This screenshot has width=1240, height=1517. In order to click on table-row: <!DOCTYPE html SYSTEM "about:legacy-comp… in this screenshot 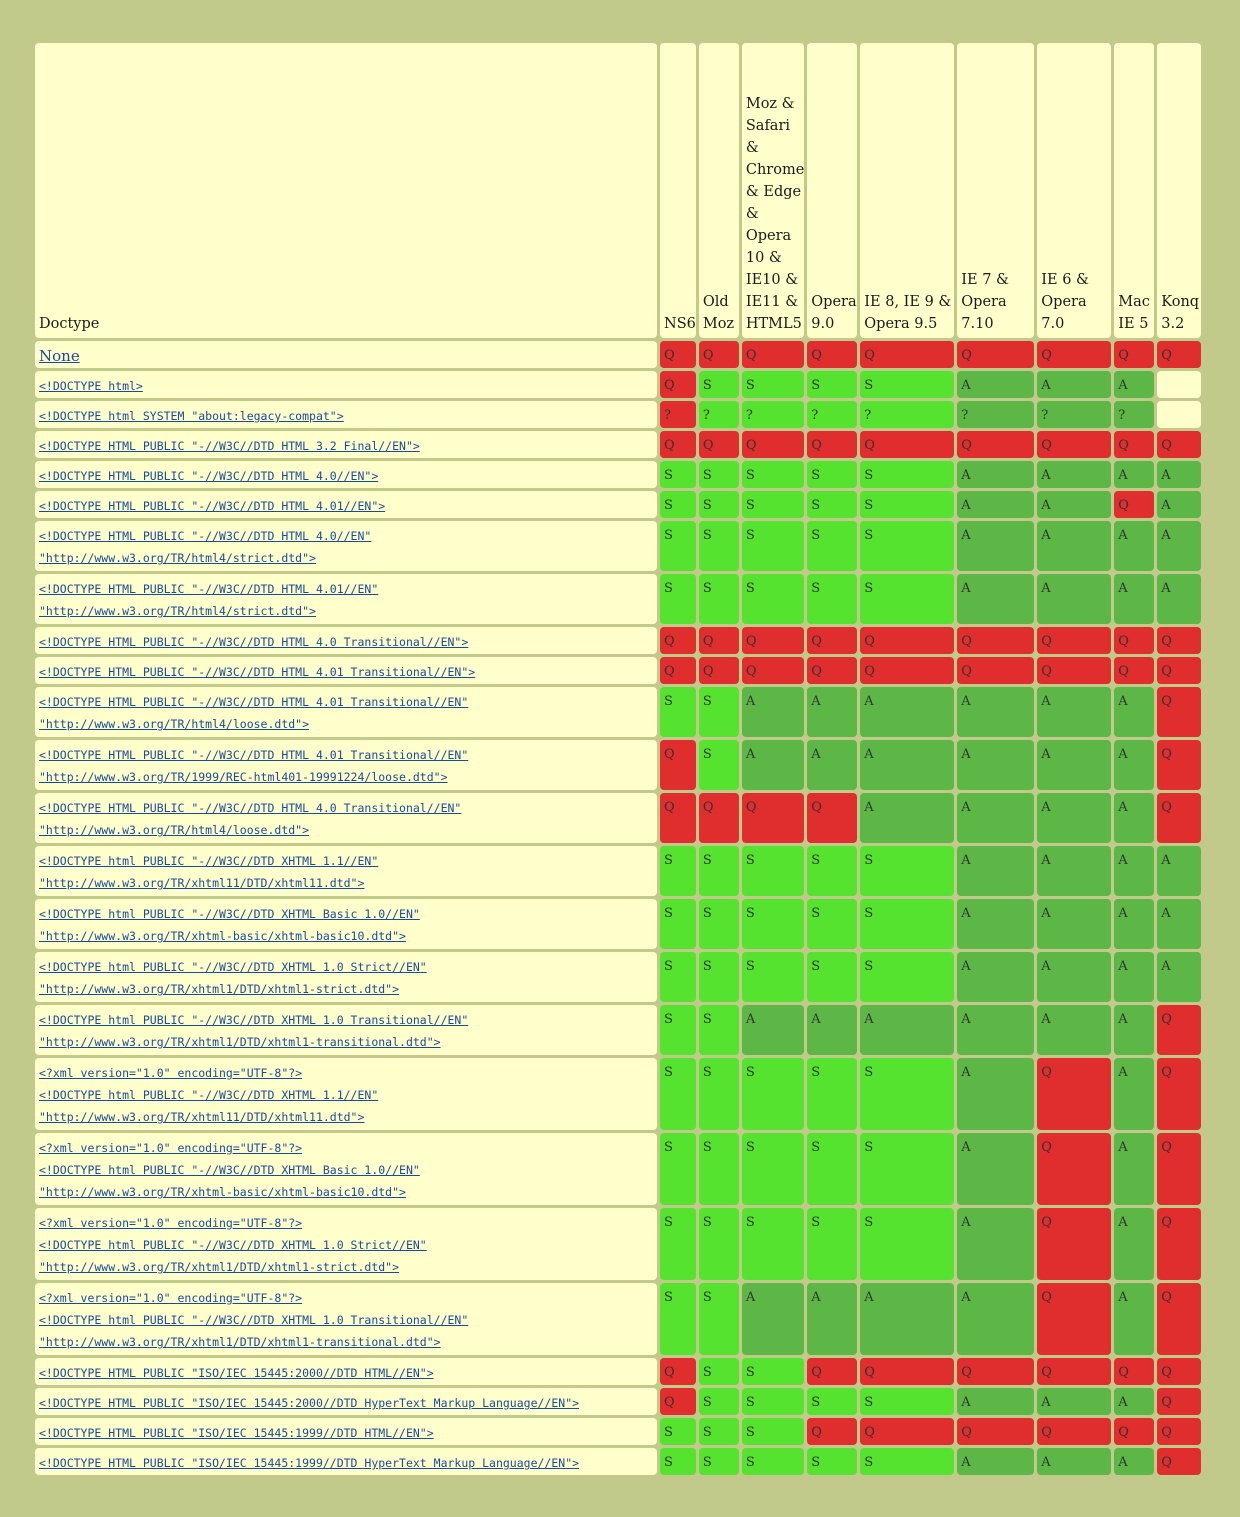, I will do `click(618, 414)`.